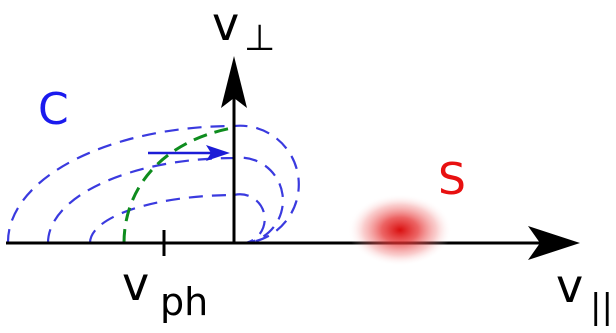 Image resolution: width=616 pixels, height=333 pixels. What do you see at coordinates (400, 230) in the screenshot?
I see `source-blob` at bounding box center [400, 230].